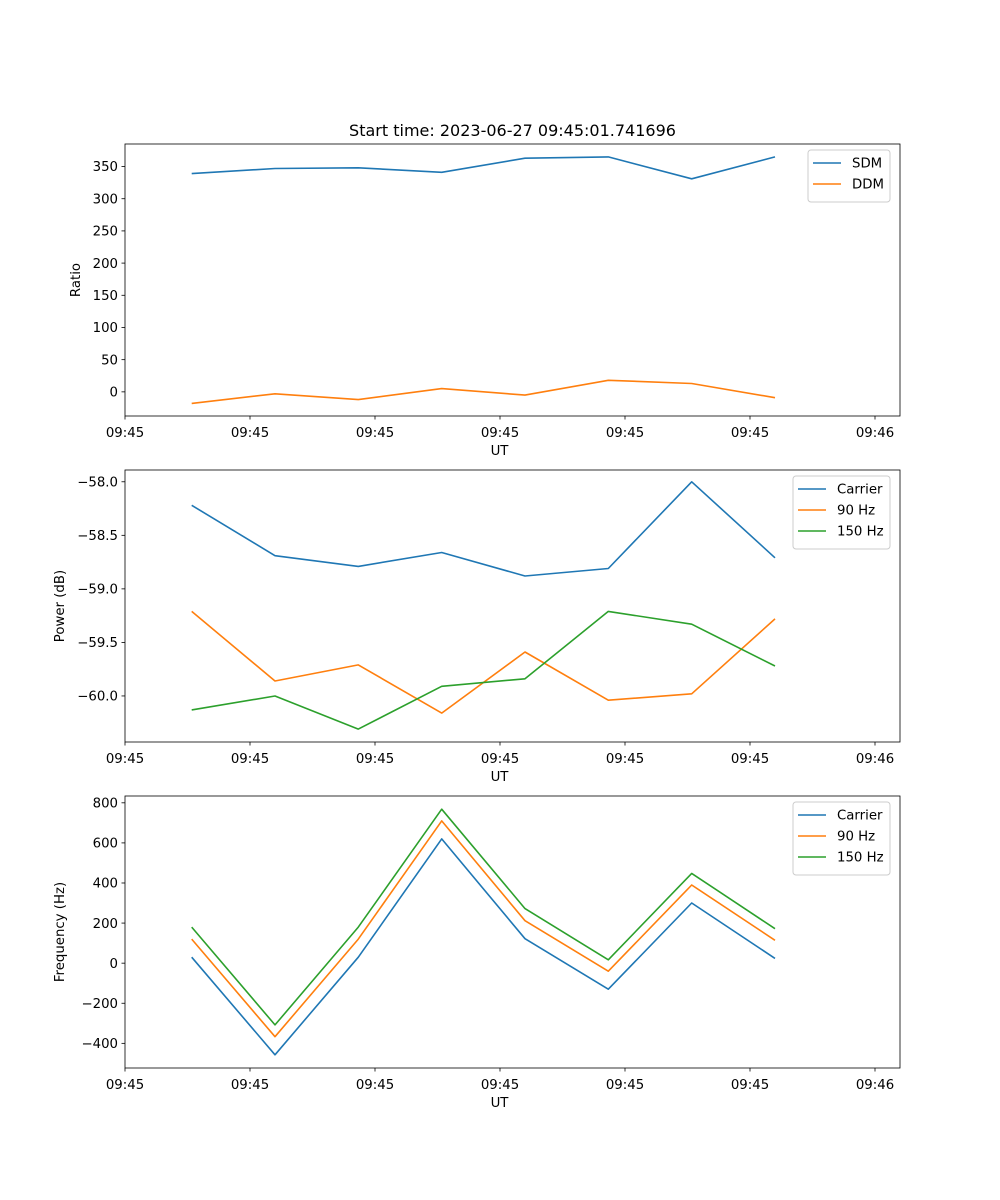 This screenshot has width=1000, height=1200. Describe the element at coordinates (114, 393) in the screenshot. I see `ratio-ytick-label: 0` at that location.